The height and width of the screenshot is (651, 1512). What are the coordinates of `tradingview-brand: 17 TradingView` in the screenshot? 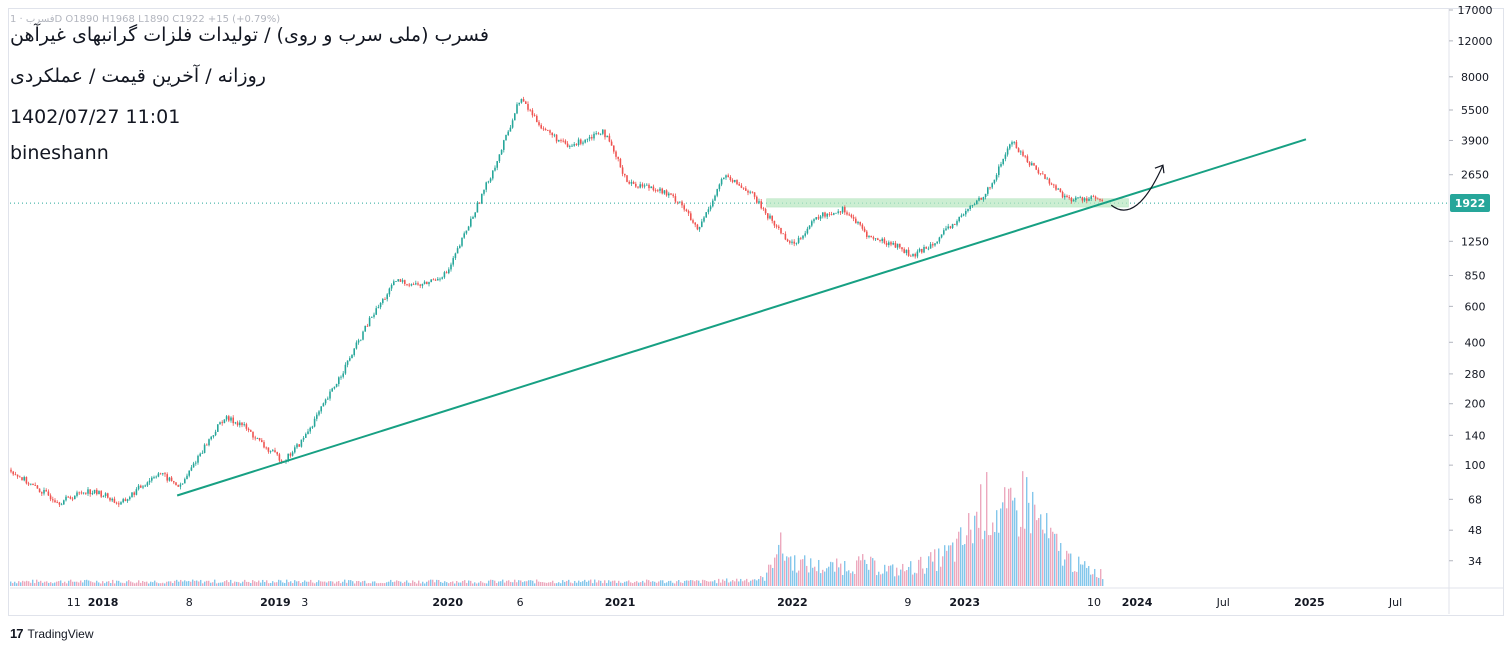 It's located at (52, 633).